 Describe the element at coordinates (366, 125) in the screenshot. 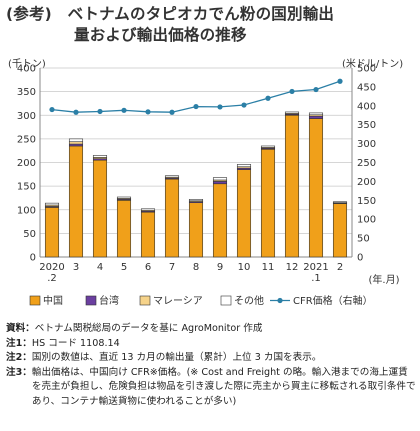

I see `y-right-tick-label: 350` at that location.